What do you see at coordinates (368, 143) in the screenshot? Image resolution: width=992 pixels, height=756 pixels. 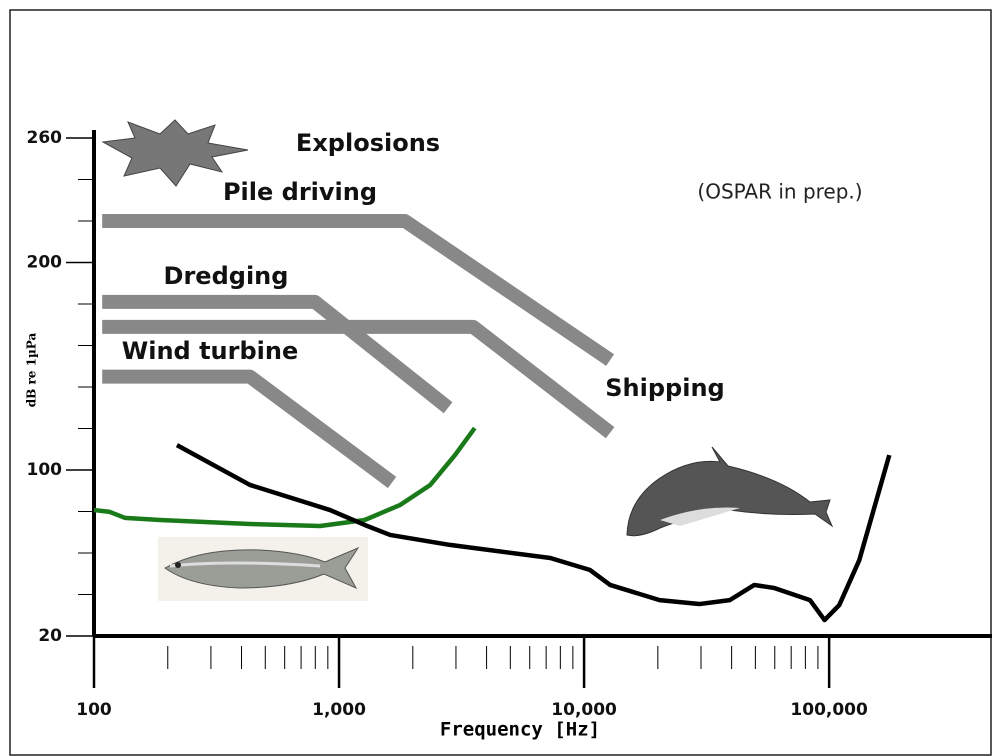 I see `annotation: Explosions` at bounding box center [368, 143].